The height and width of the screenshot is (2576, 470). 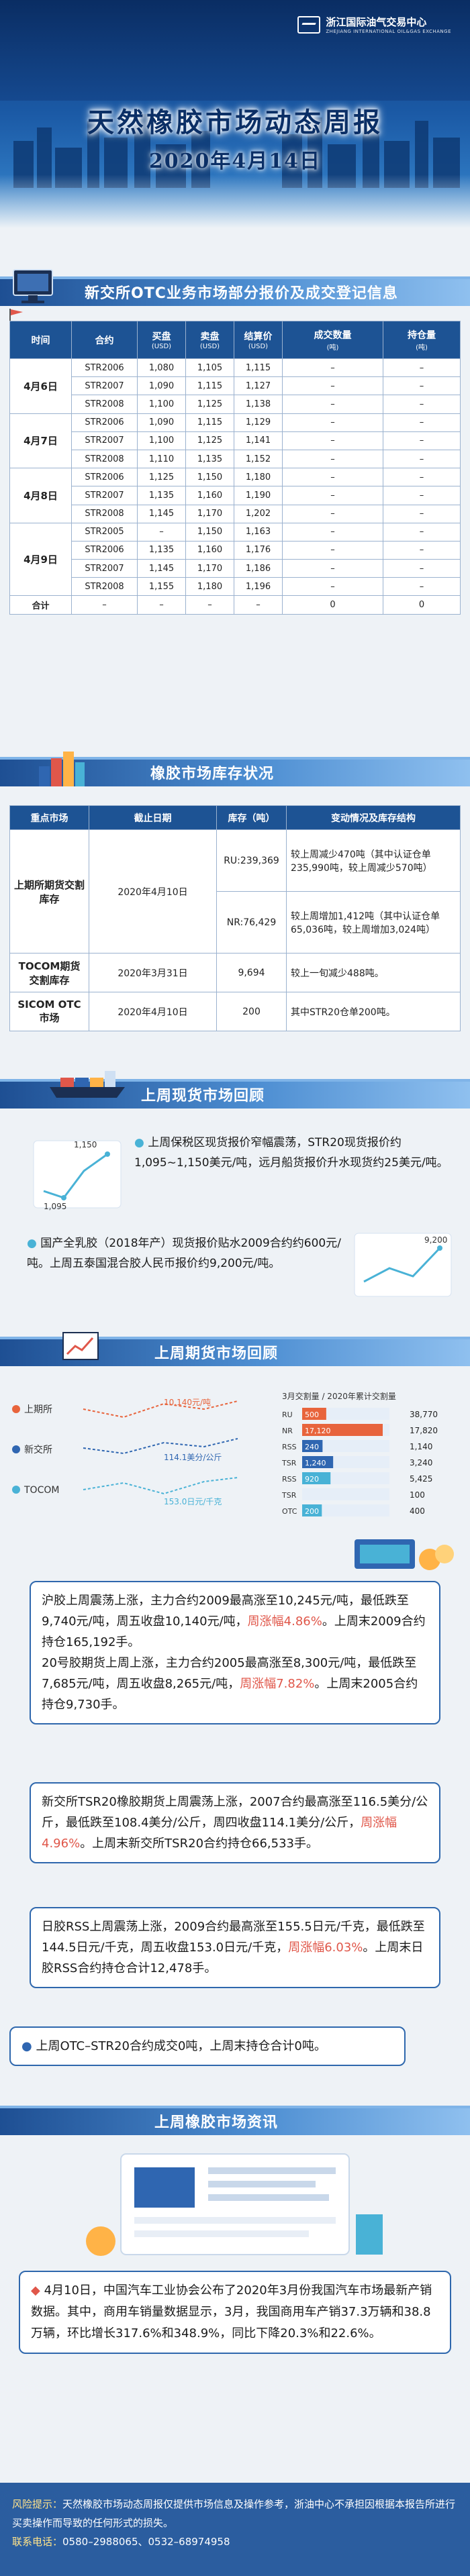 I want to click on cell-s: 1,115, so click(x=258, y=368).